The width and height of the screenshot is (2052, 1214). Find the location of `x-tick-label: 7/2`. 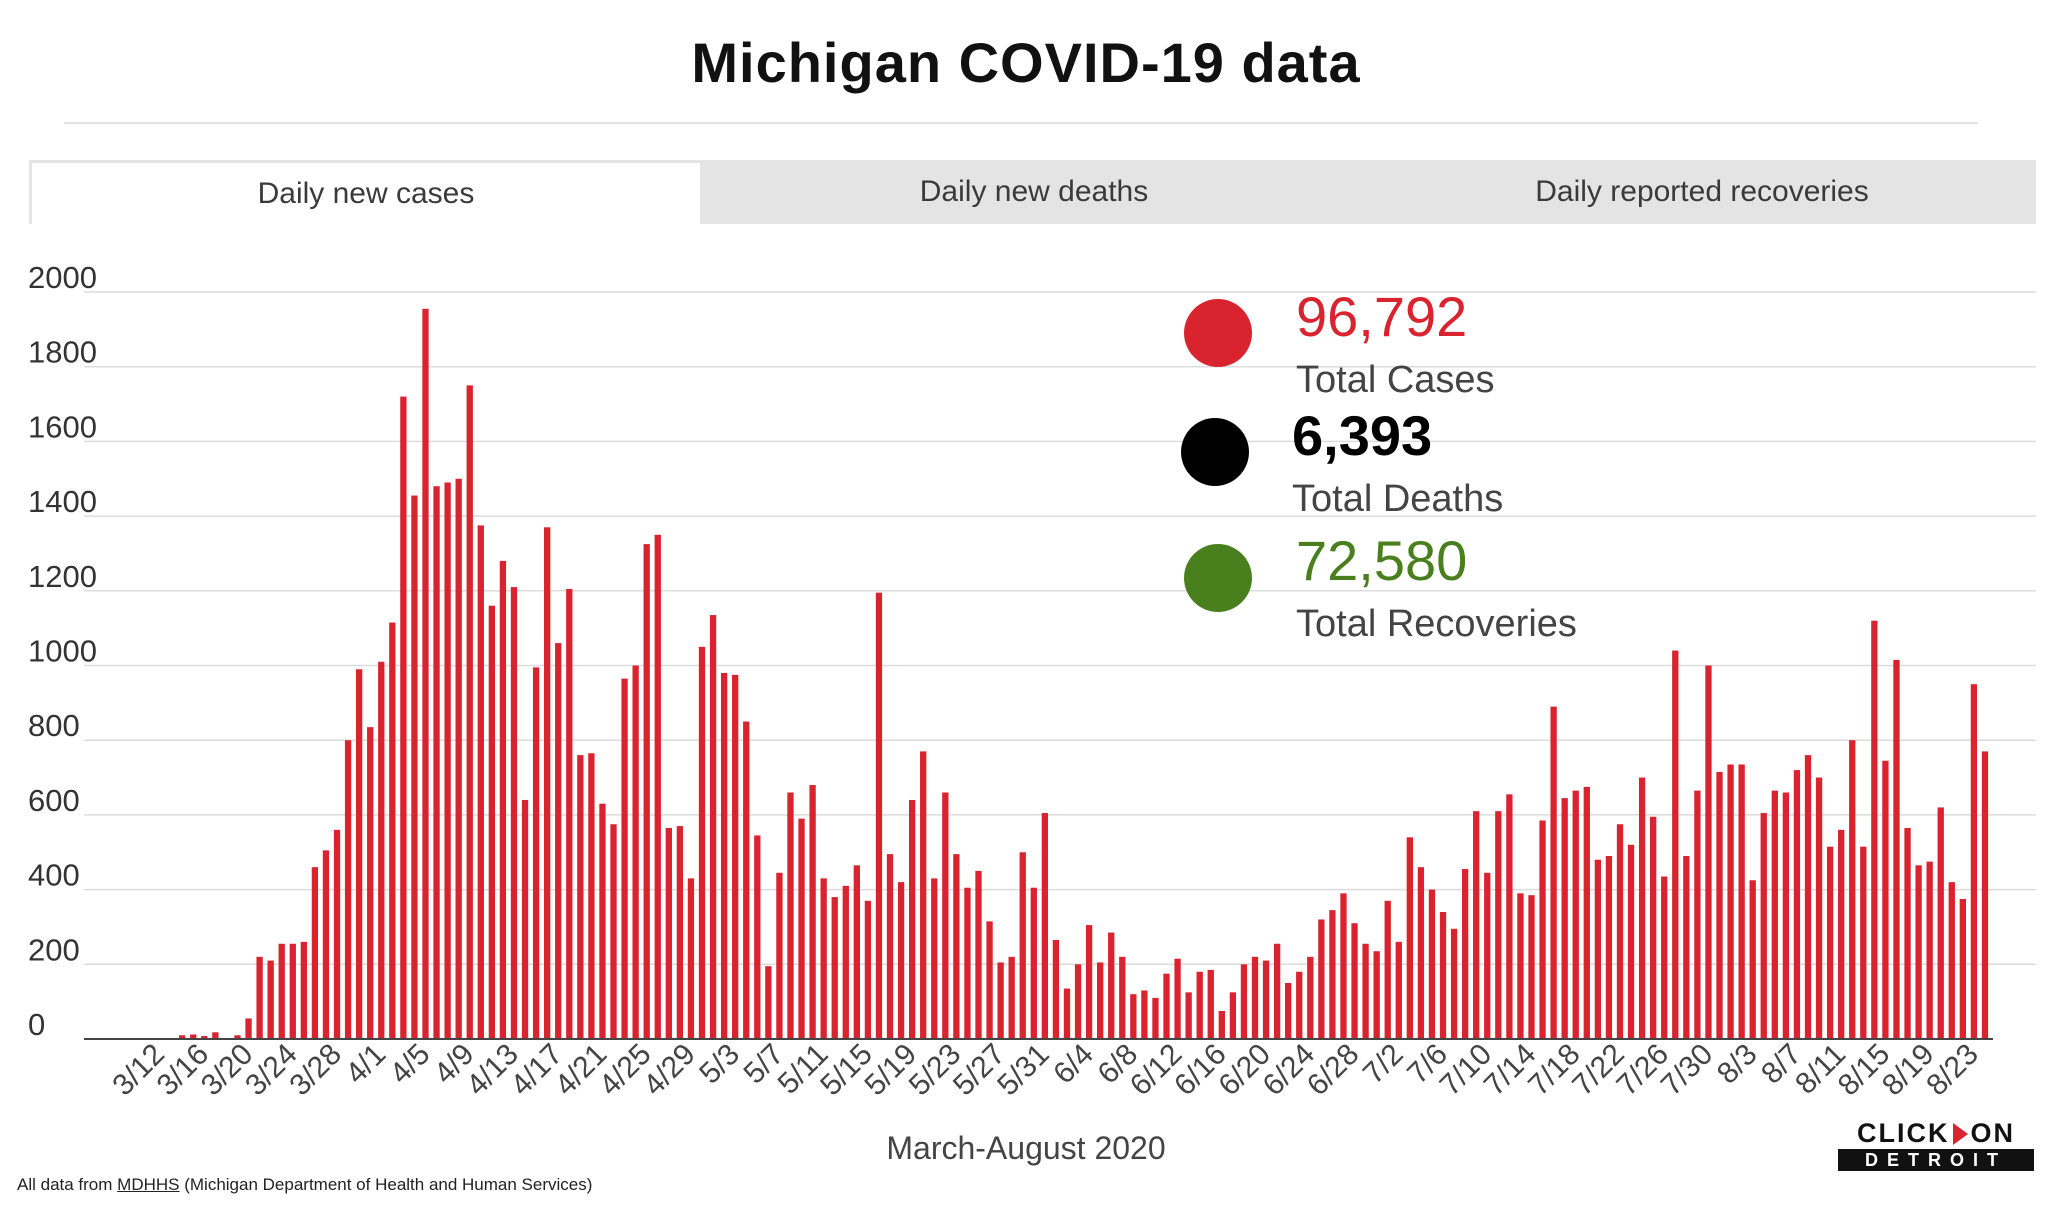

x-tick-label: 7/2 is located at coordinates (1383, 1064).